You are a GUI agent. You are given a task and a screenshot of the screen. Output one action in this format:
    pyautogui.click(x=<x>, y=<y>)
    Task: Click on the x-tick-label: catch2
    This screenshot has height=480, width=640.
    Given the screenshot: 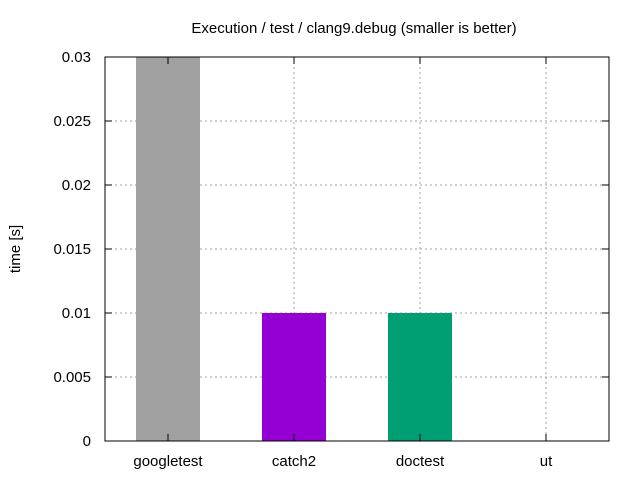 What is the action you would take?
    pyautogui.click(x=294, y=461)
    